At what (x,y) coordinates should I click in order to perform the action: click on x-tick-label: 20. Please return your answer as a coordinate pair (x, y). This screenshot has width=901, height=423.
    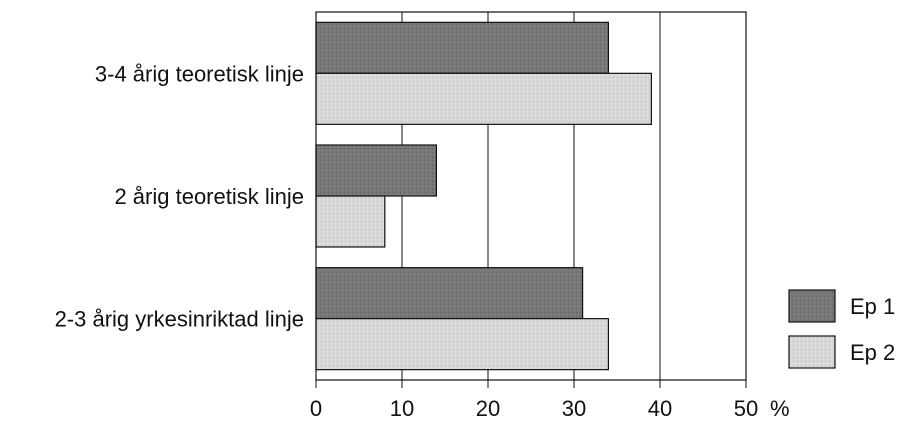
    Looking at the image, I should click on (488, 408).